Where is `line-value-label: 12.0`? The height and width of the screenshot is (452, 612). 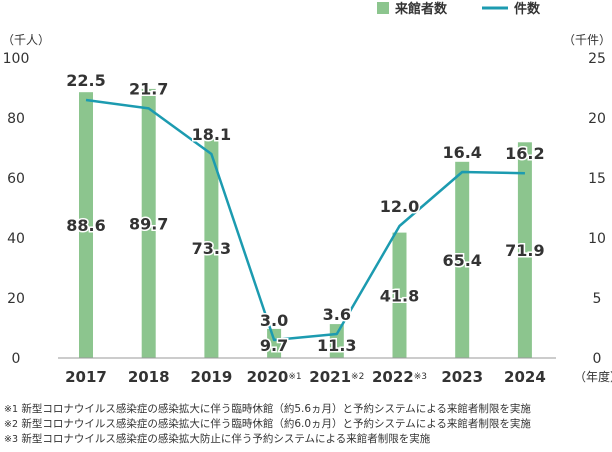 line-value-label: 12.0 is located at coordinates (399, 206).